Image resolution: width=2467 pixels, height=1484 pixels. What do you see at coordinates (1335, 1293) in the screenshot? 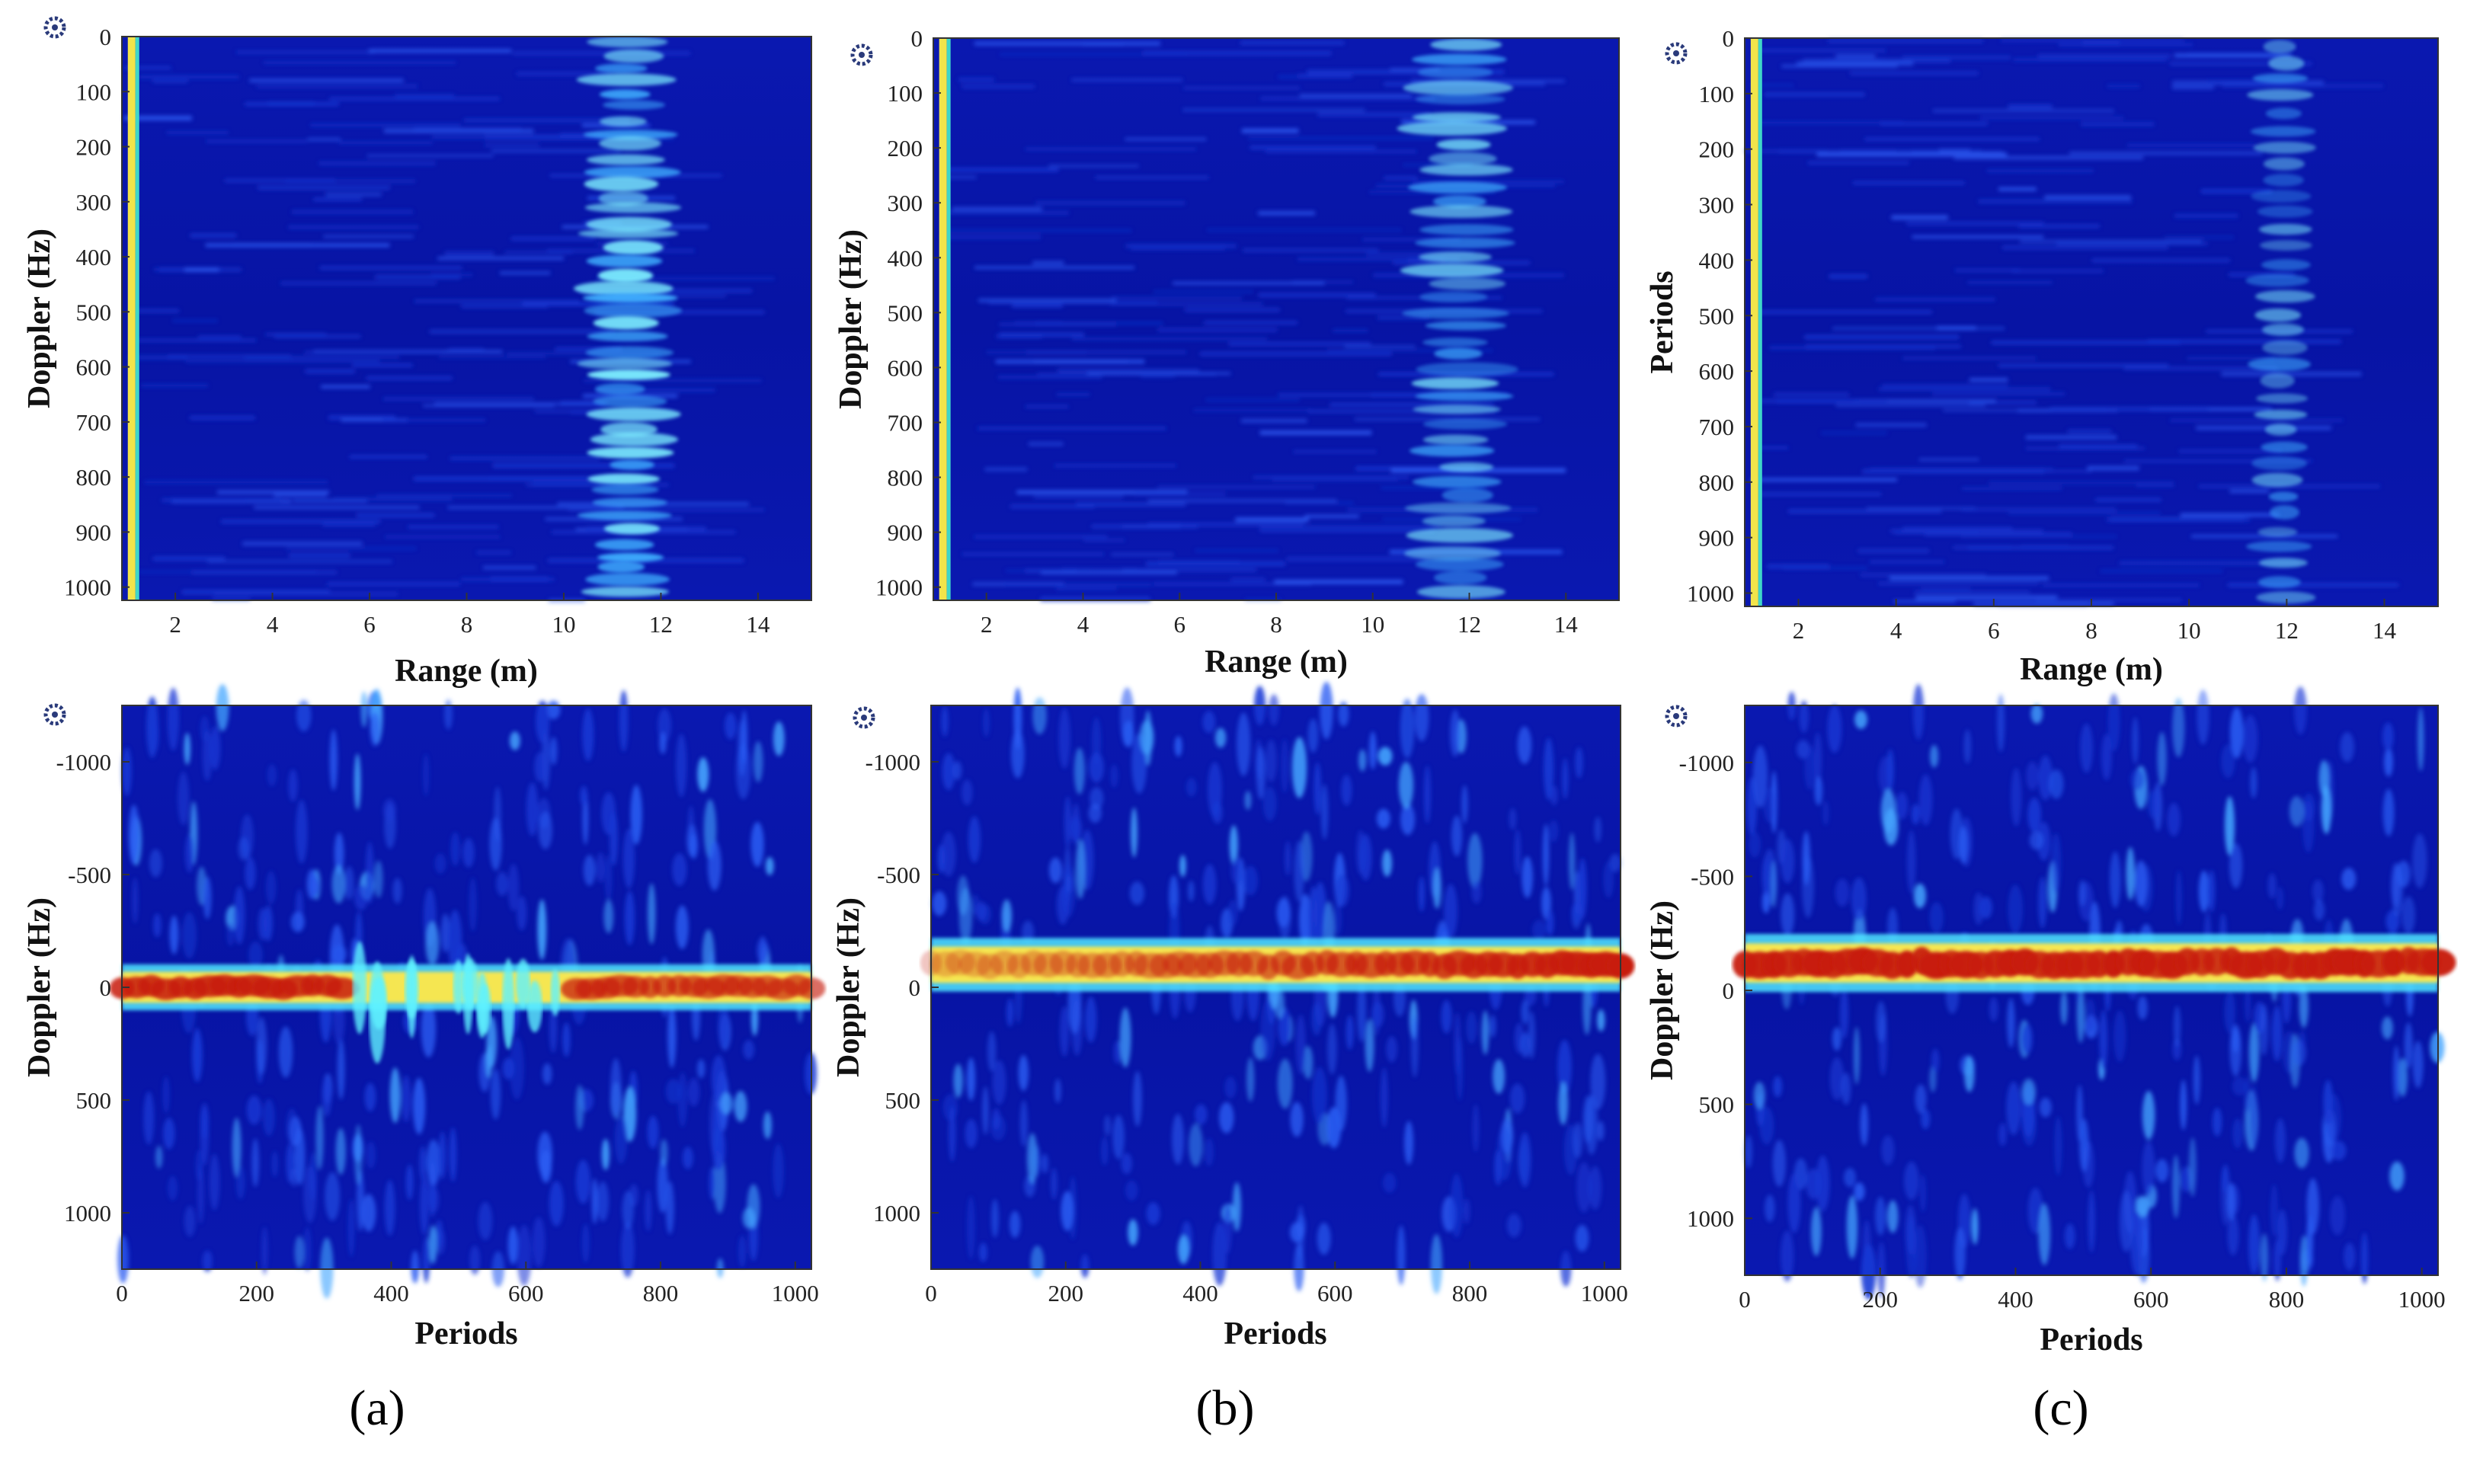
I see `x-tick-label: 600` at bounding box center [1335, 1293].